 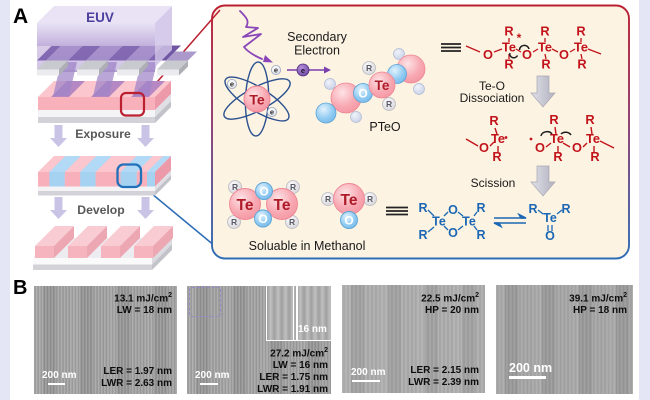 I want to click on svg-text: Electron, so click(x=317, y=51).